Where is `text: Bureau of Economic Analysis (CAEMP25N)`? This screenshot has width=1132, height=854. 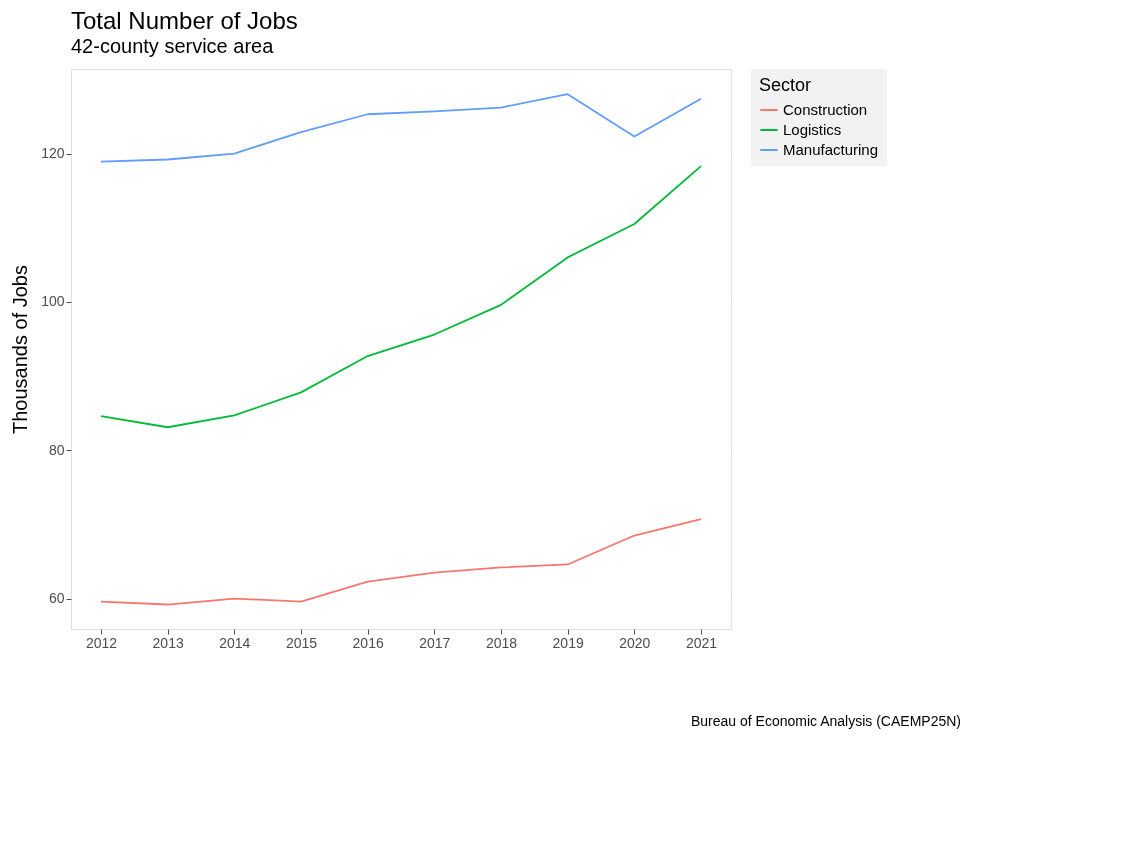 text: Bureau of Economic Analysis (CAEMP25N) is located at coordinates (826, 721).